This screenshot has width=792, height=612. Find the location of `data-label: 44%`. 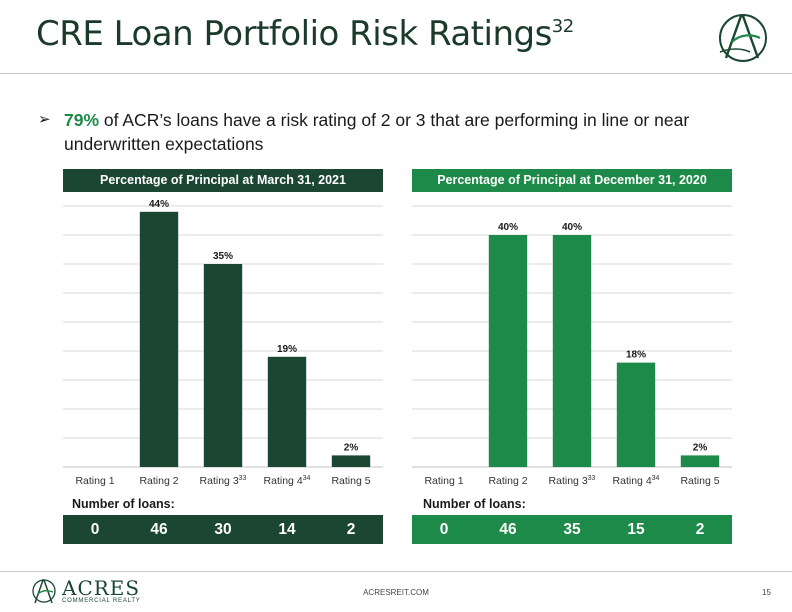

data-label: 44% is located at coordinates (159, 204).